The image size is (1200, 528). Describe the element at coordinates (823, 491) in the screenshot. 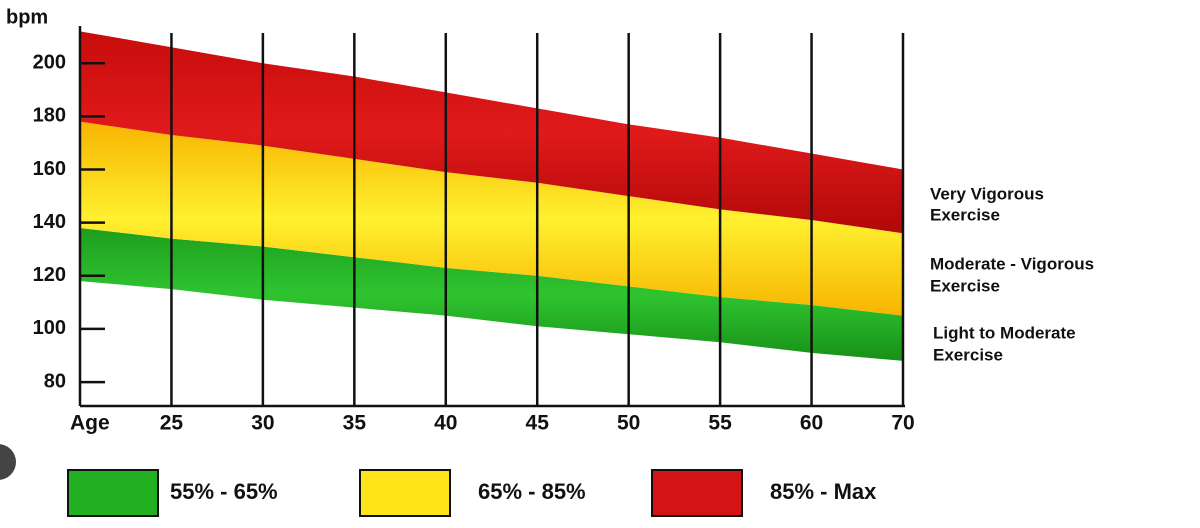

I see `legend-label: 85% - Max` at that location.